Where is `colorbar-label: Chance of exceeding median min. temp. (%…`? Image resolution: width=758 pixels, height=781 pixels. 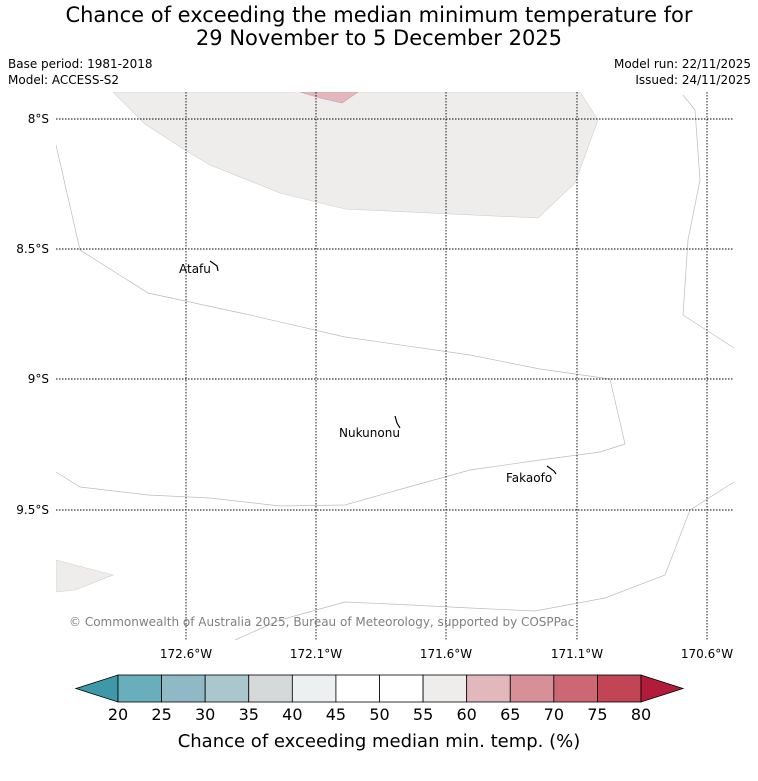
colorbar-label: Chance of exceeding median min. temp. (%… is located at coordinates (379, 741).